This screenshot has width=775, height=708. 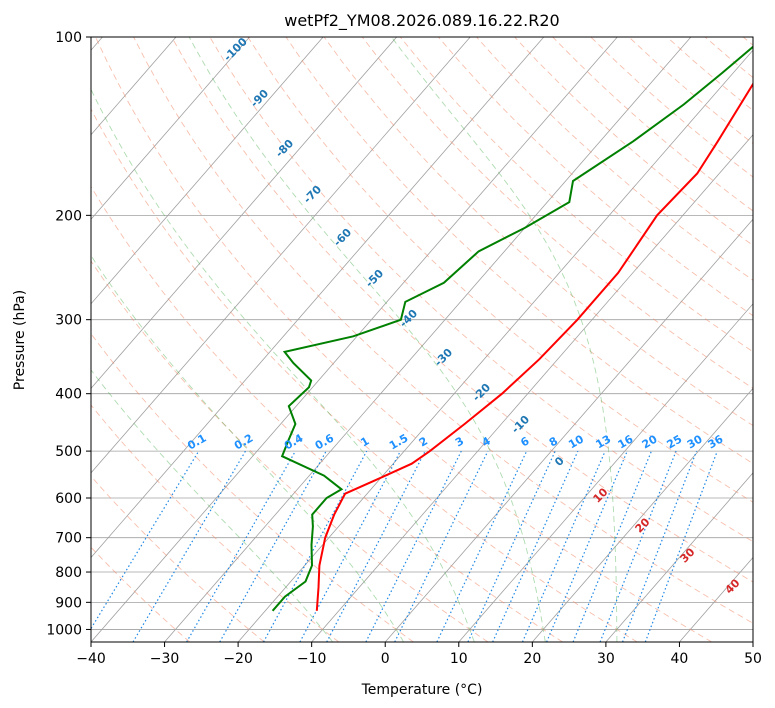 I want to click on chart-title: wetPf2_YM08.2026.089.16.22.R20, so click(x=421, y=21).